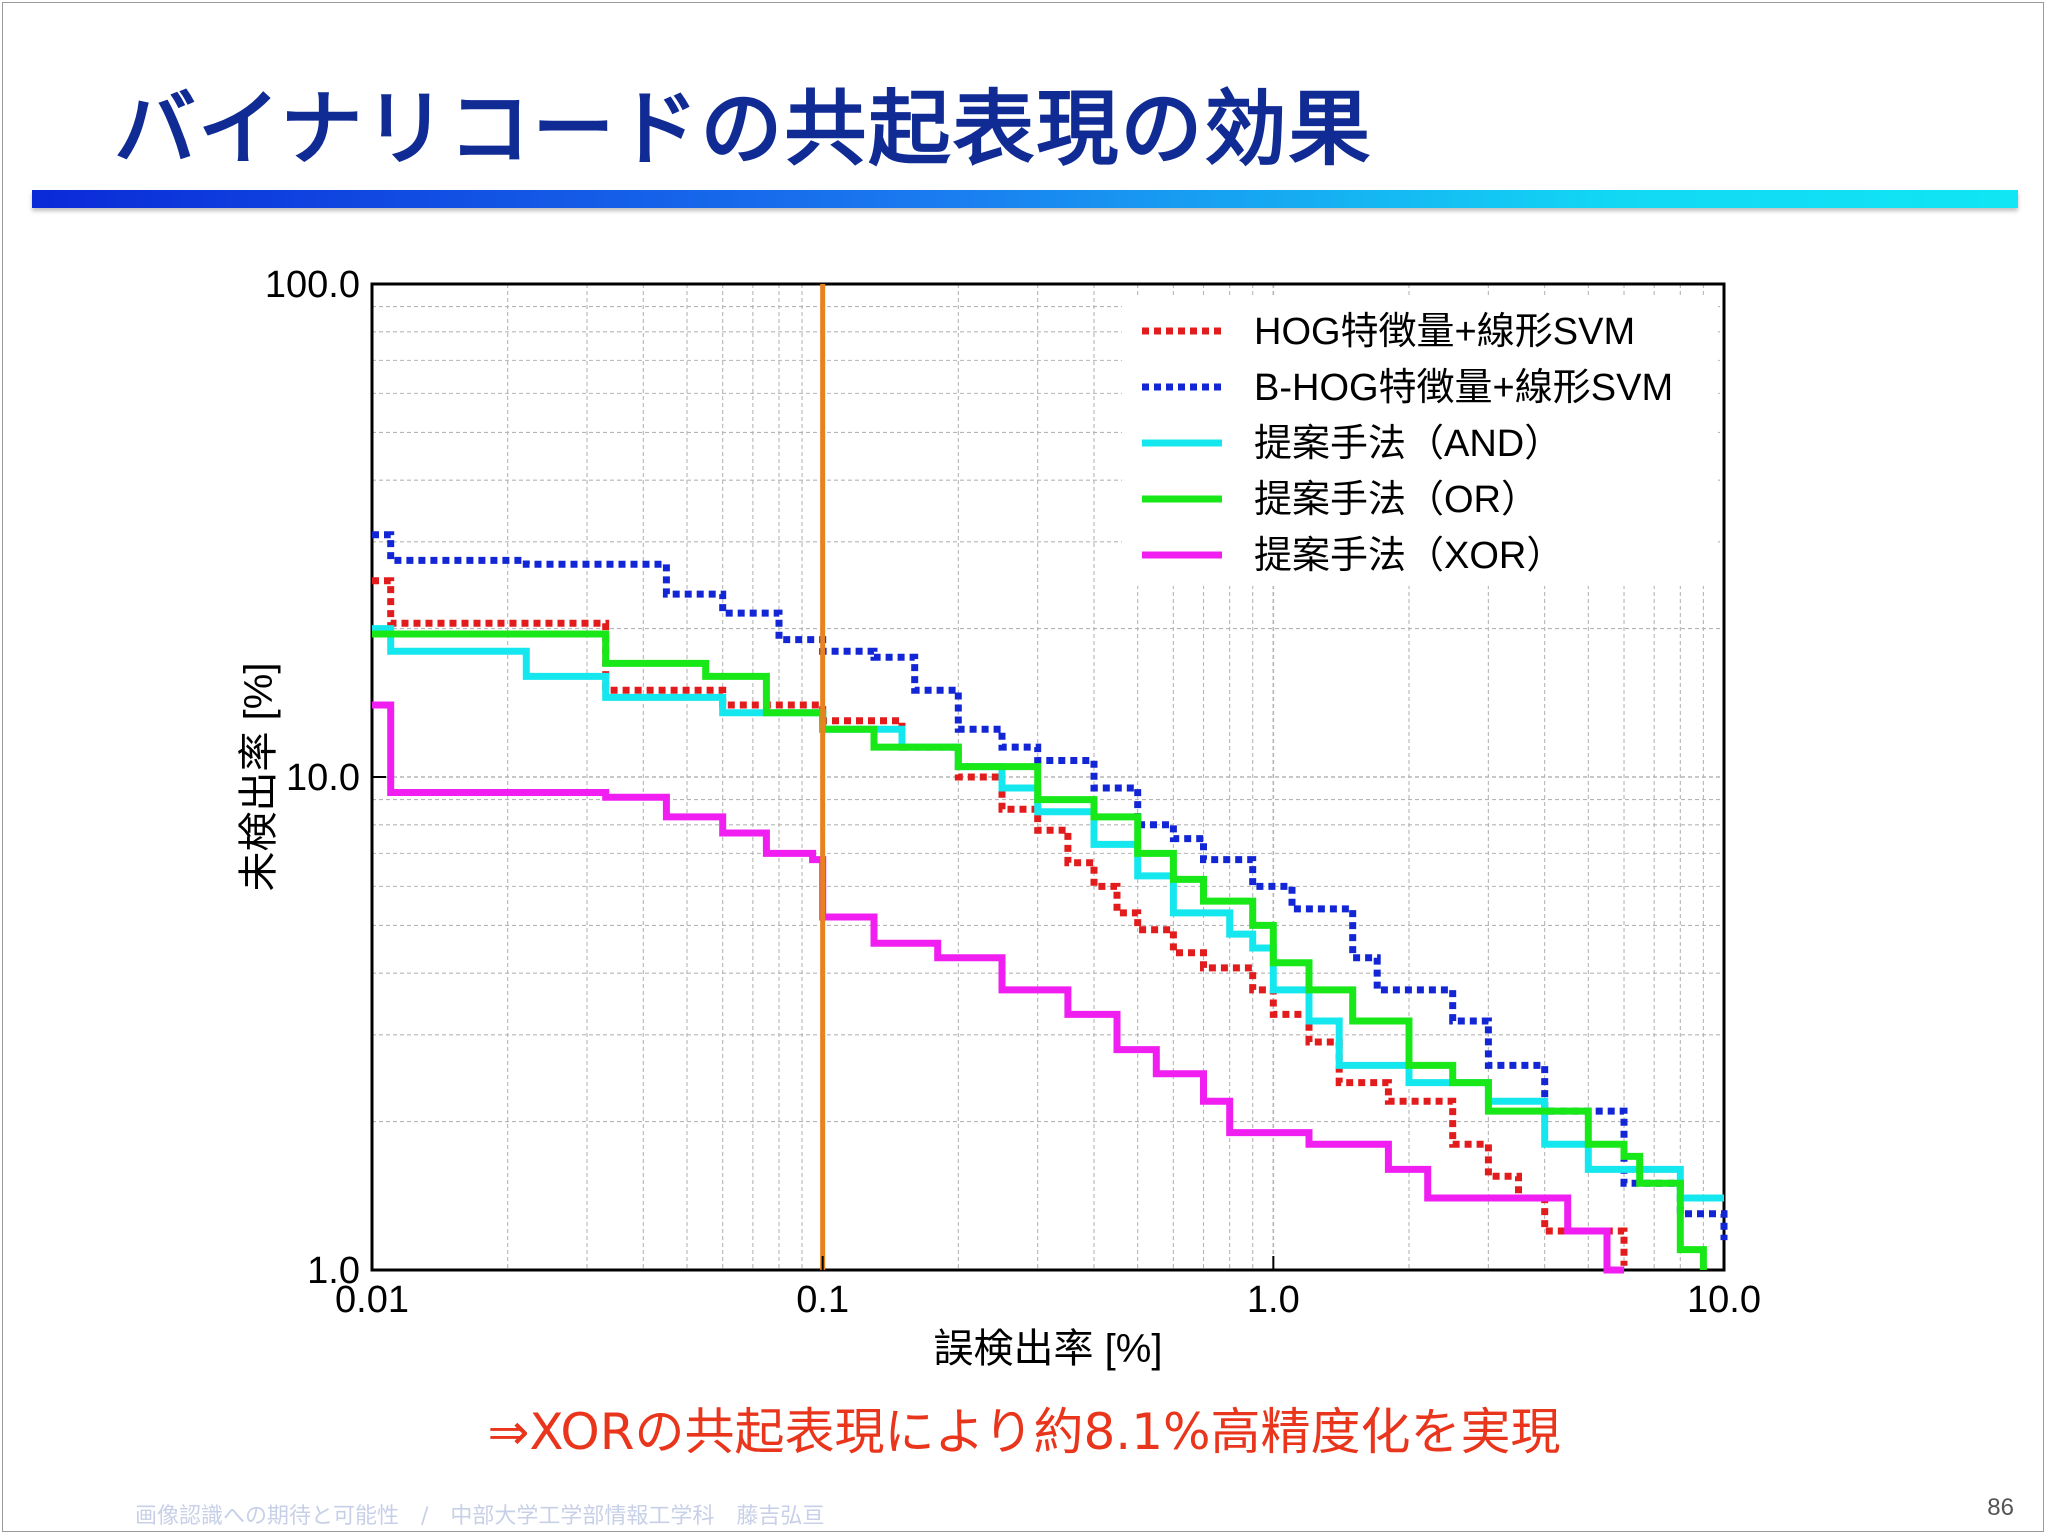 This screenshot has width=2048, height=1536. Describe the element at coordinates (333, 1271) in the screenshot. I see `y-tick-label: 1.0` at that location.